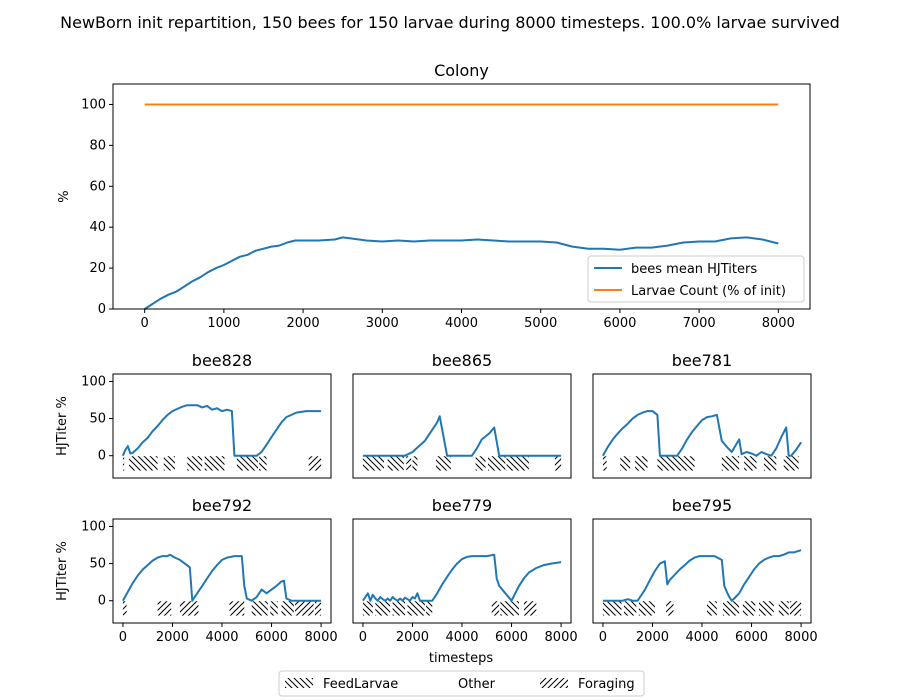 This screenshot has width=900, height=700. Describe the element at coordinates (708, 291) in the screenshot. I see `legend-label: Larvae Count (% of init)` at that location.